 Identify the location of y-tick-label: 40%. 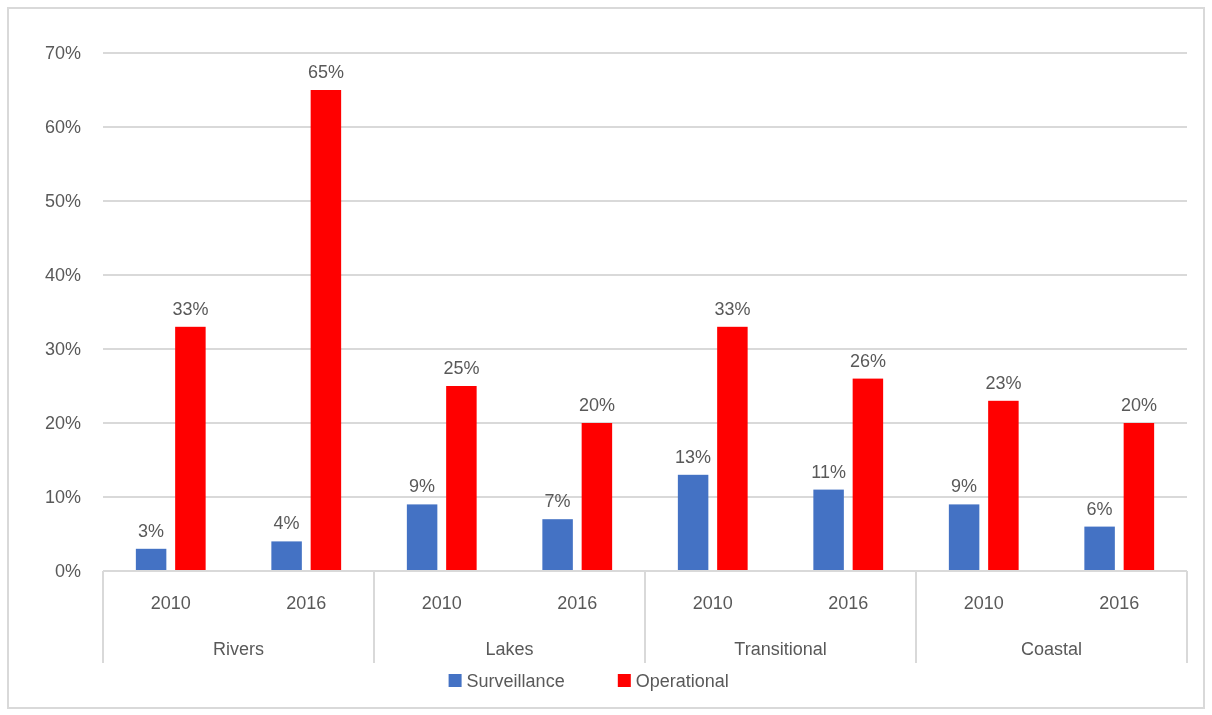
(62, 275).